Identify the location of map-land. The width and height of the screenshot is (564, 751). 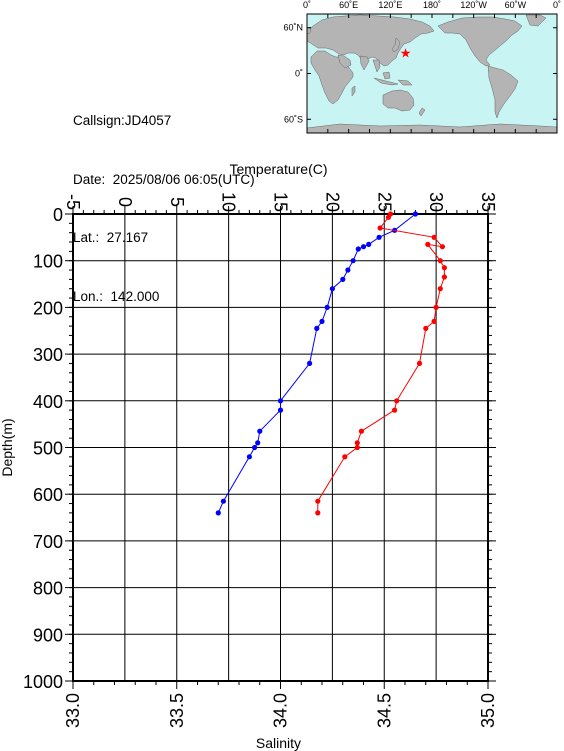
(432, 74).